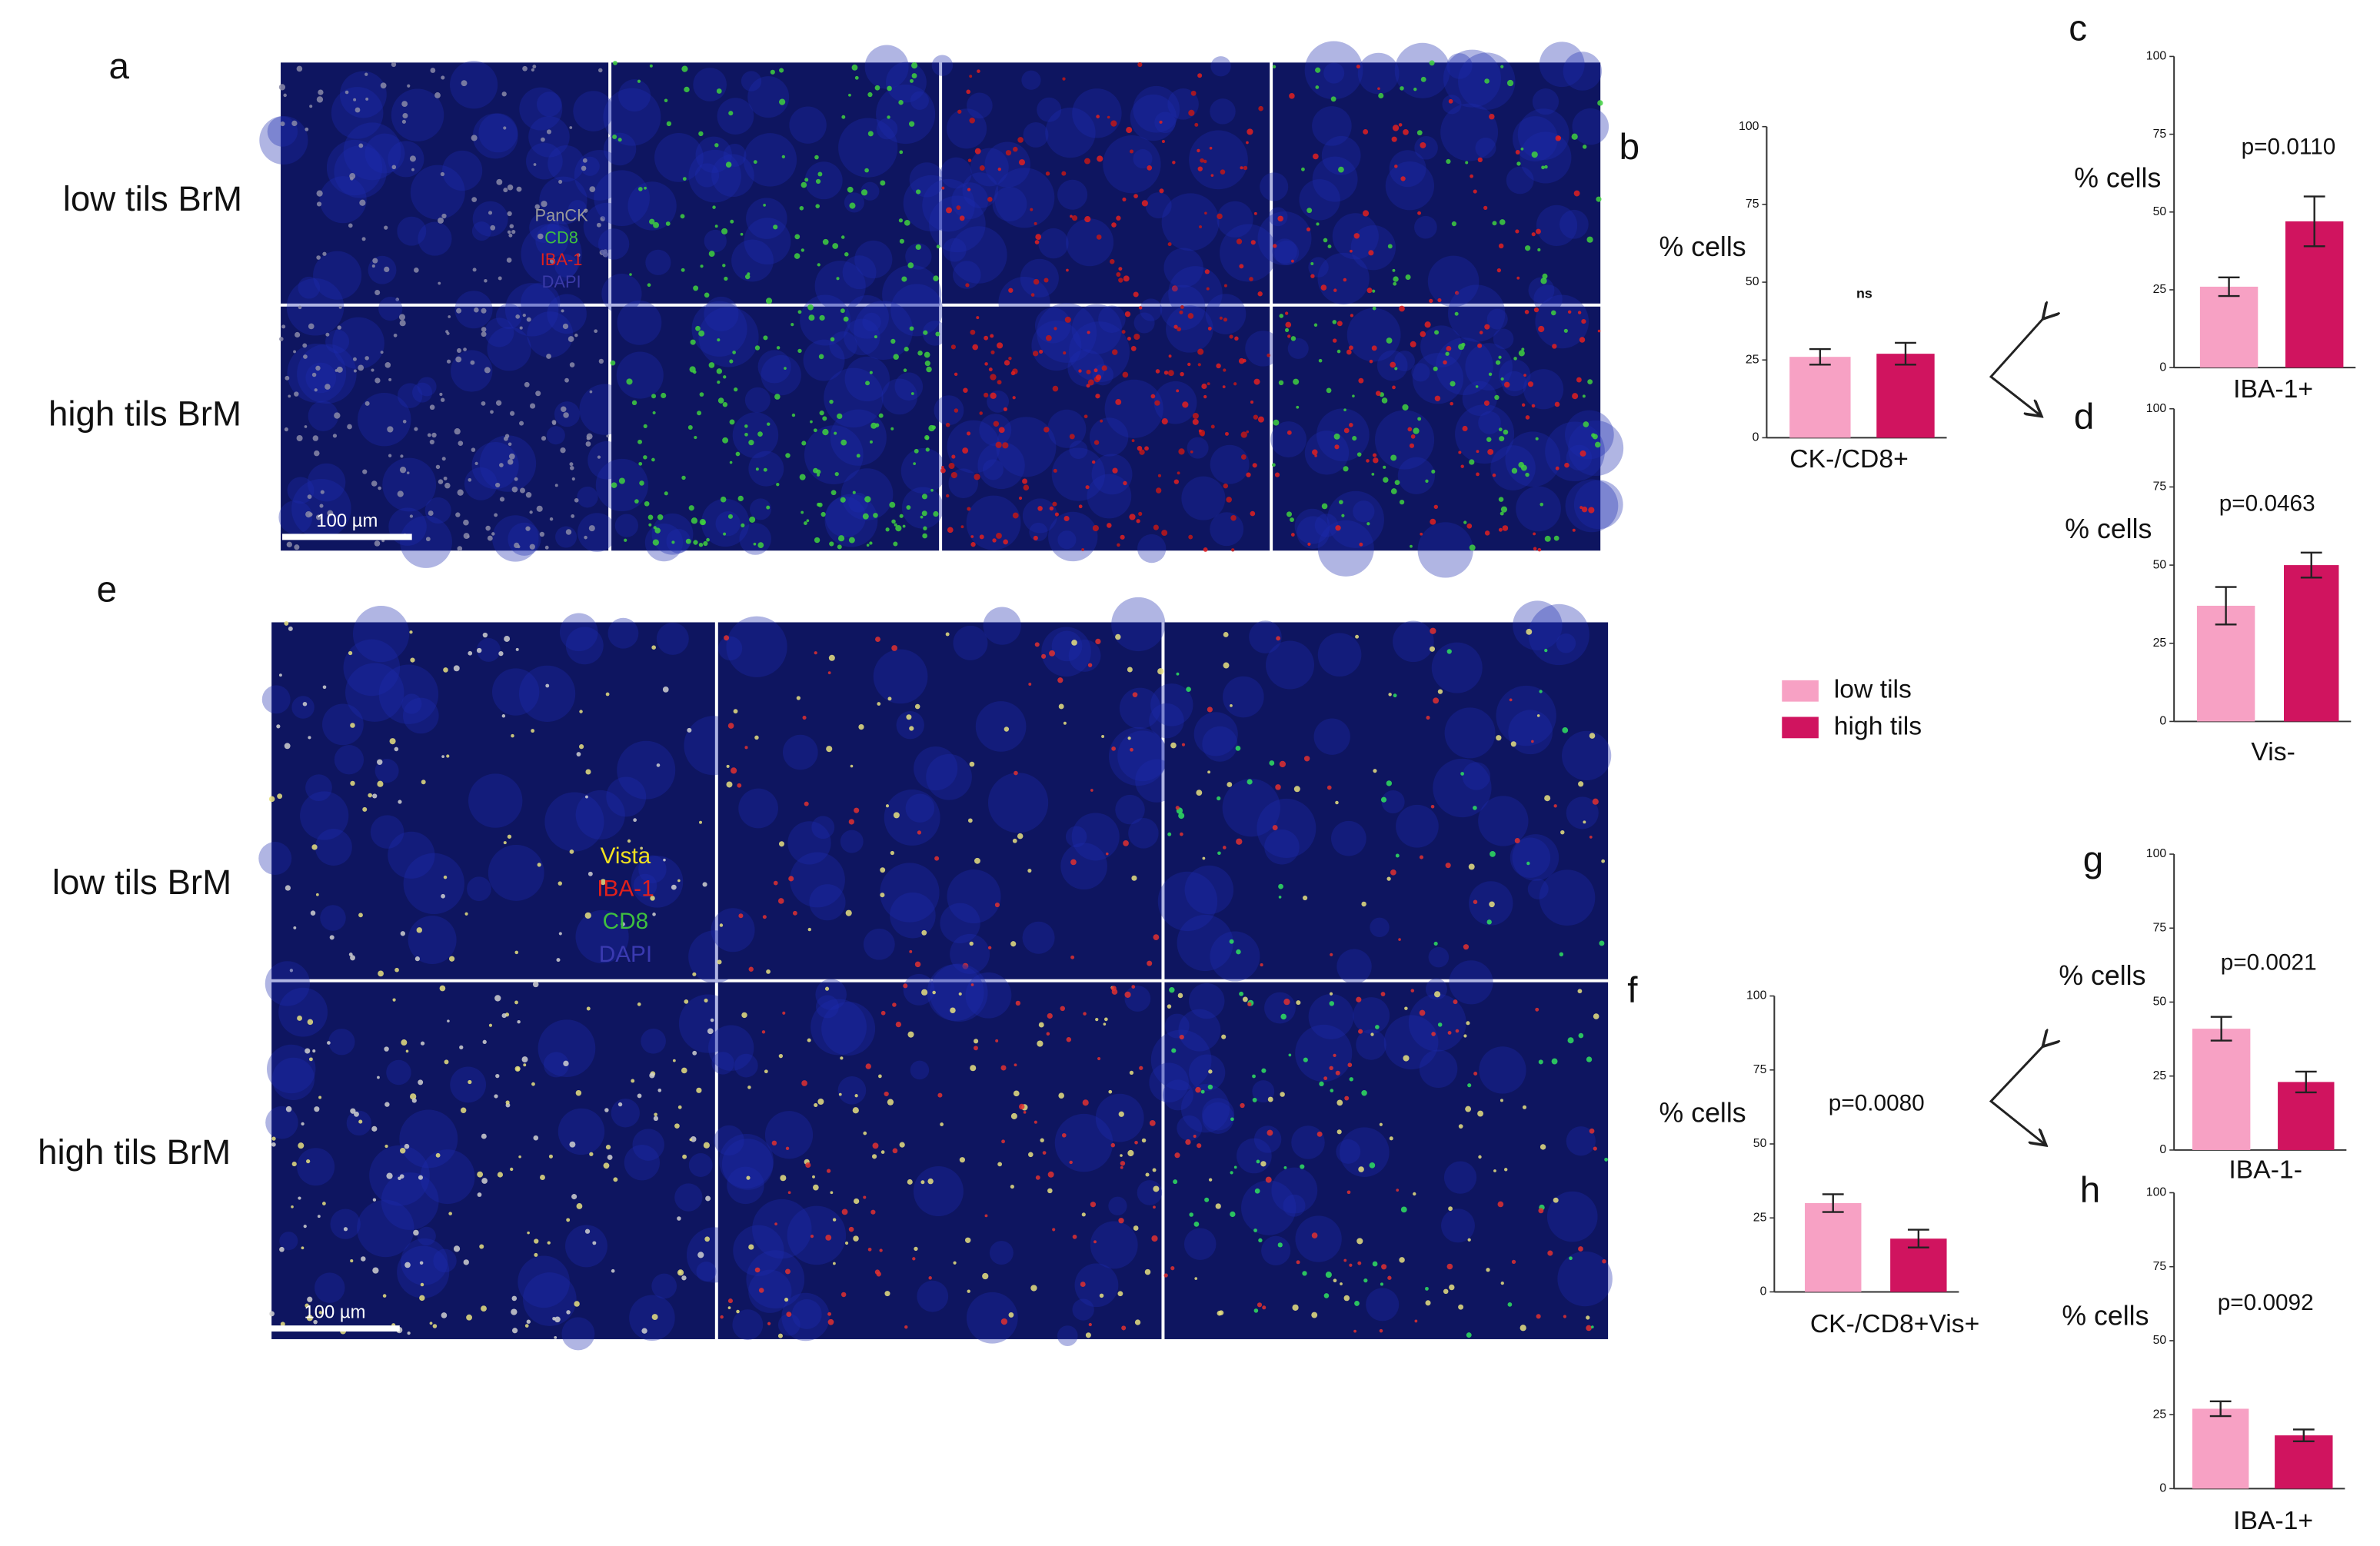 The height and width of the screenshot is (1546, 2380). What do you see at coordinates (141, 882) in the screenshot?
I see `row-label: low tils BrM` at bounding box center [141, 882].